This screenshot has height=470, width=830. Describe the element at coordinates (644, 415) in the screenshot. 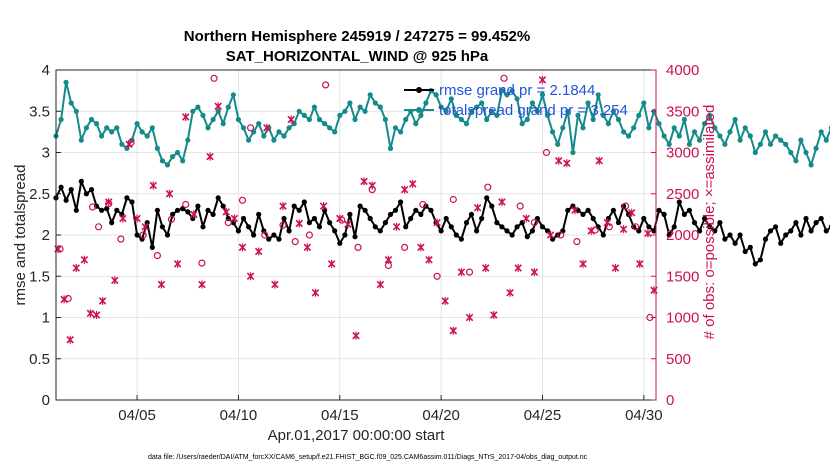

I see `x-tick-label: 04/30` at that location.